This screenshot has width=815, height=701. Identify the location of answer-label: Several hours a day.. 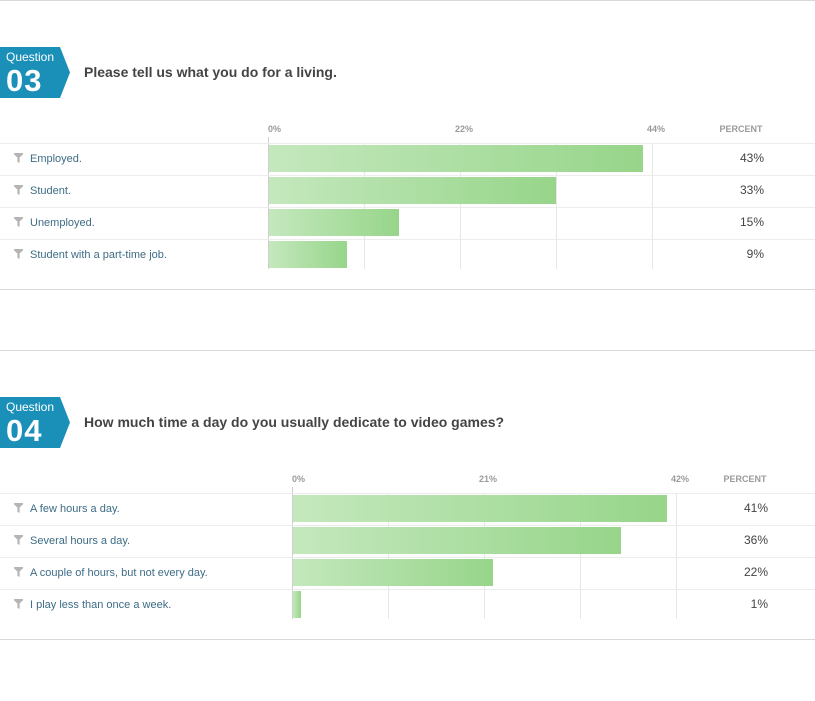
(72, 541).